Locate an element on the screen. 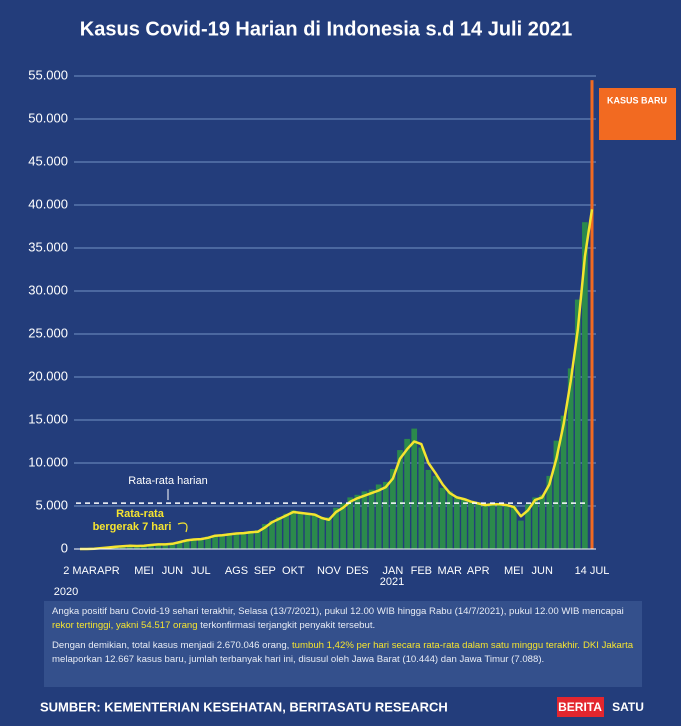  annotation-arrow is located at coordinates (182, 527).